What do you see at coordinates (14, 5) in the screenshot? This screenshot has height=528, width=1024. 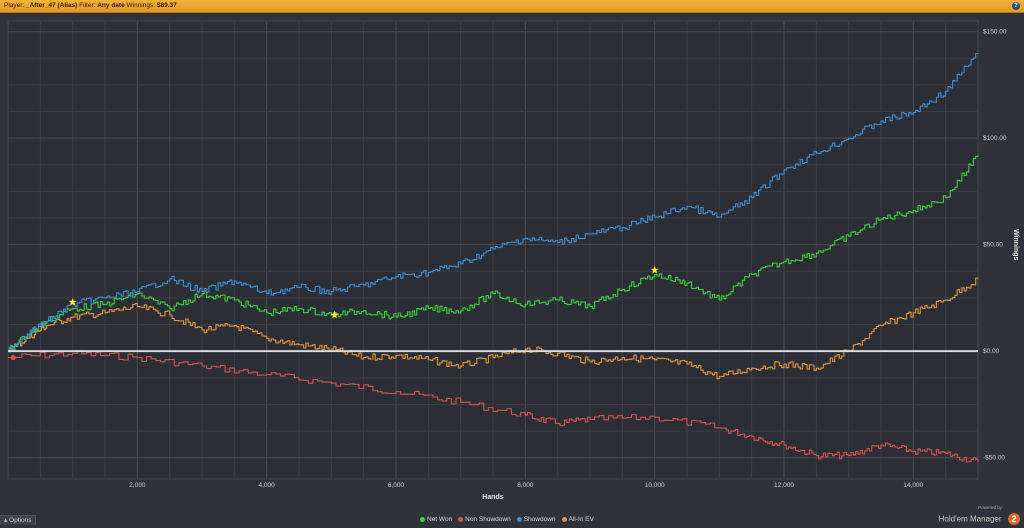 I see `player-label: Player:` at bounding box center [14, 5].